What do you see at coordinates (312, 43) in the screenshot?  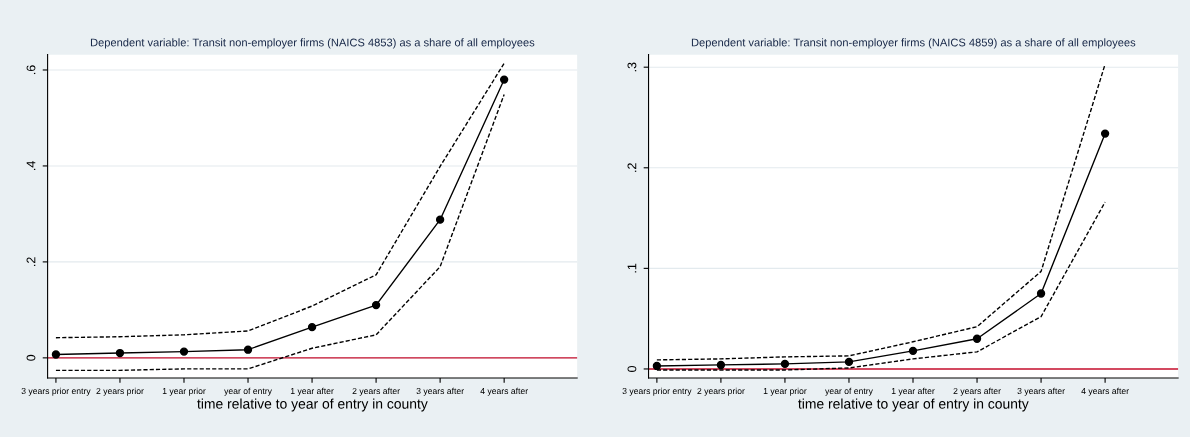 I see `chart-title: Dependent variable: Transit non-employer firms (NAICS 4853) as a share of all employees` at bounding box center [312, 43].